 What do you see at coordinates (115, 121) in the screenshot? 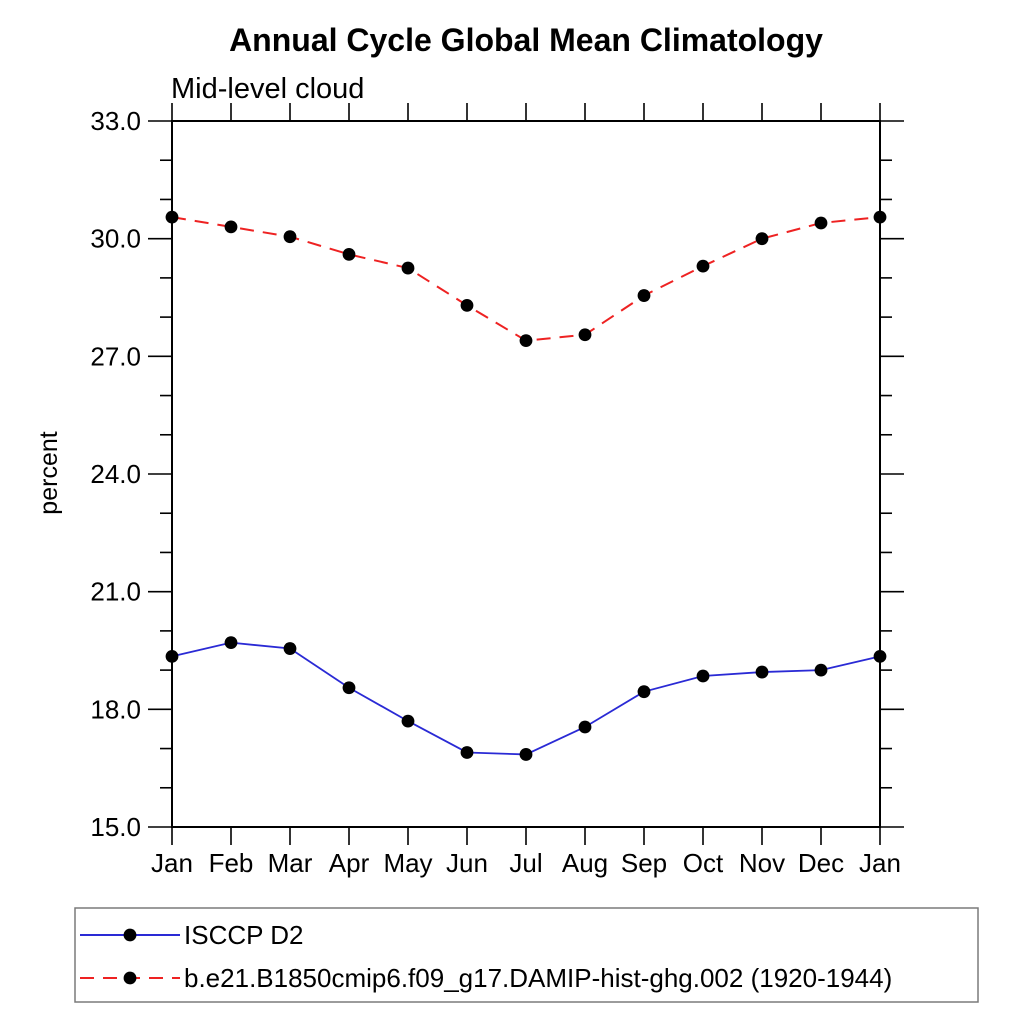
I see `y-tick-label: 33.0` at bounding box center [115, 121].